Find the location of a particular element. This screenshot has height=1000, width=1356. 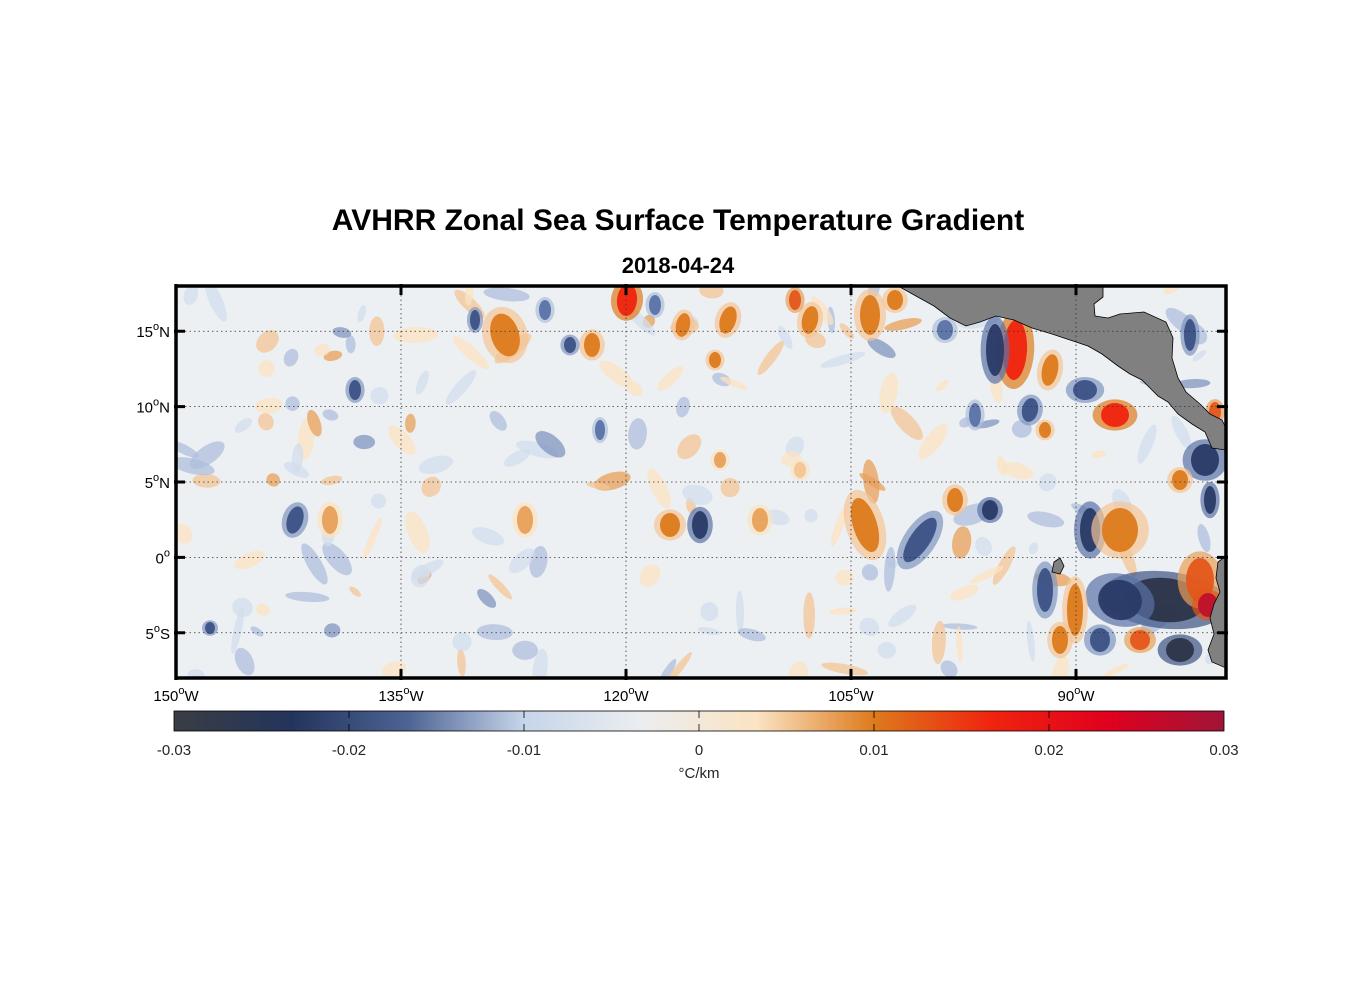

lon-tick-label: 90oW is located at coordinates (1077, 695).